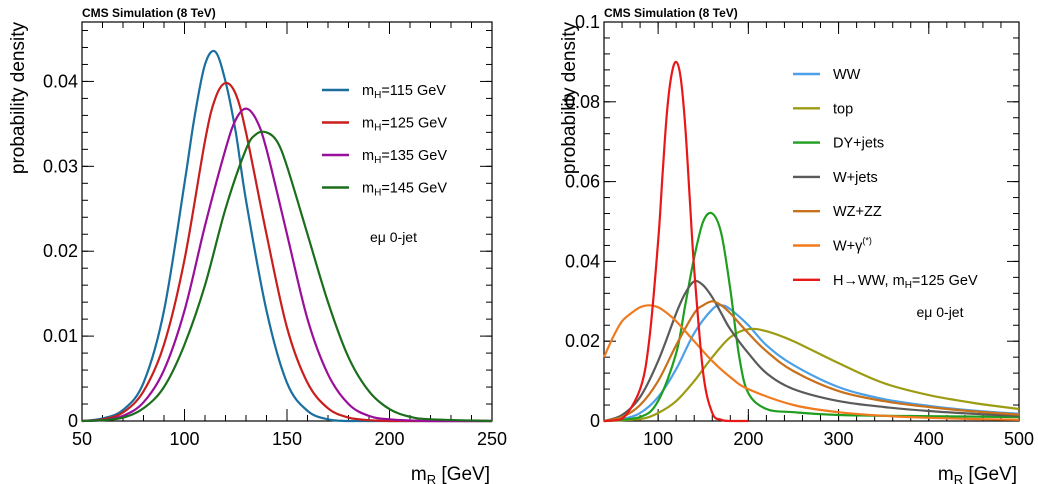 This screenshot has height=484, width=1038. I want to click on legend-label-2: mH=135 GeV, so click(404, 157).